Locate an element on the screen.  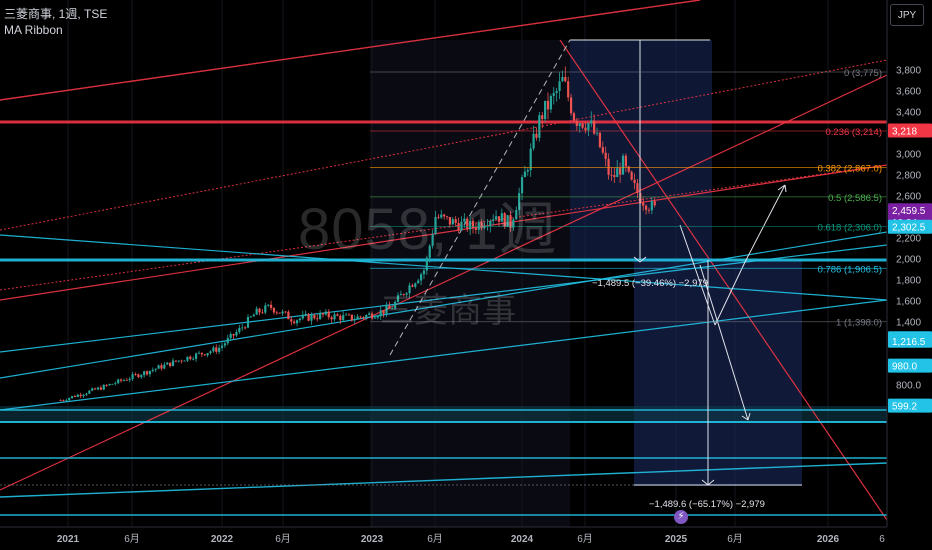
price-label-text: 980.0 is located at coordinates (904, 367).